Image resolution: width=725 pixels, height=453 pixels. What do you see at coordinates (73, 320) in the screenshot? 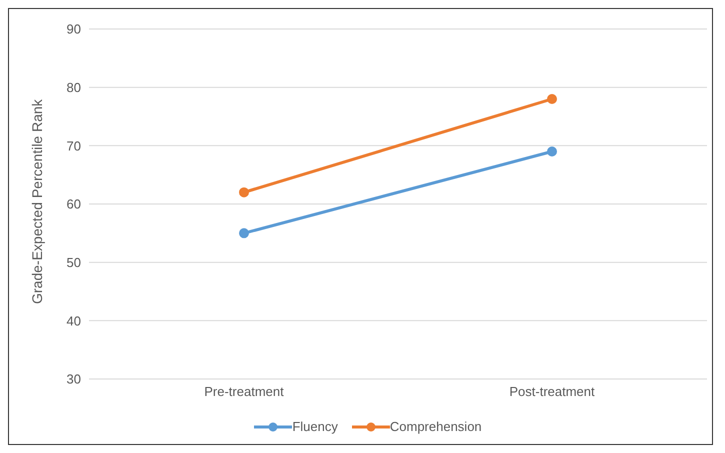
I see `y-tick-label: 40` at bounding box center [73, 320].